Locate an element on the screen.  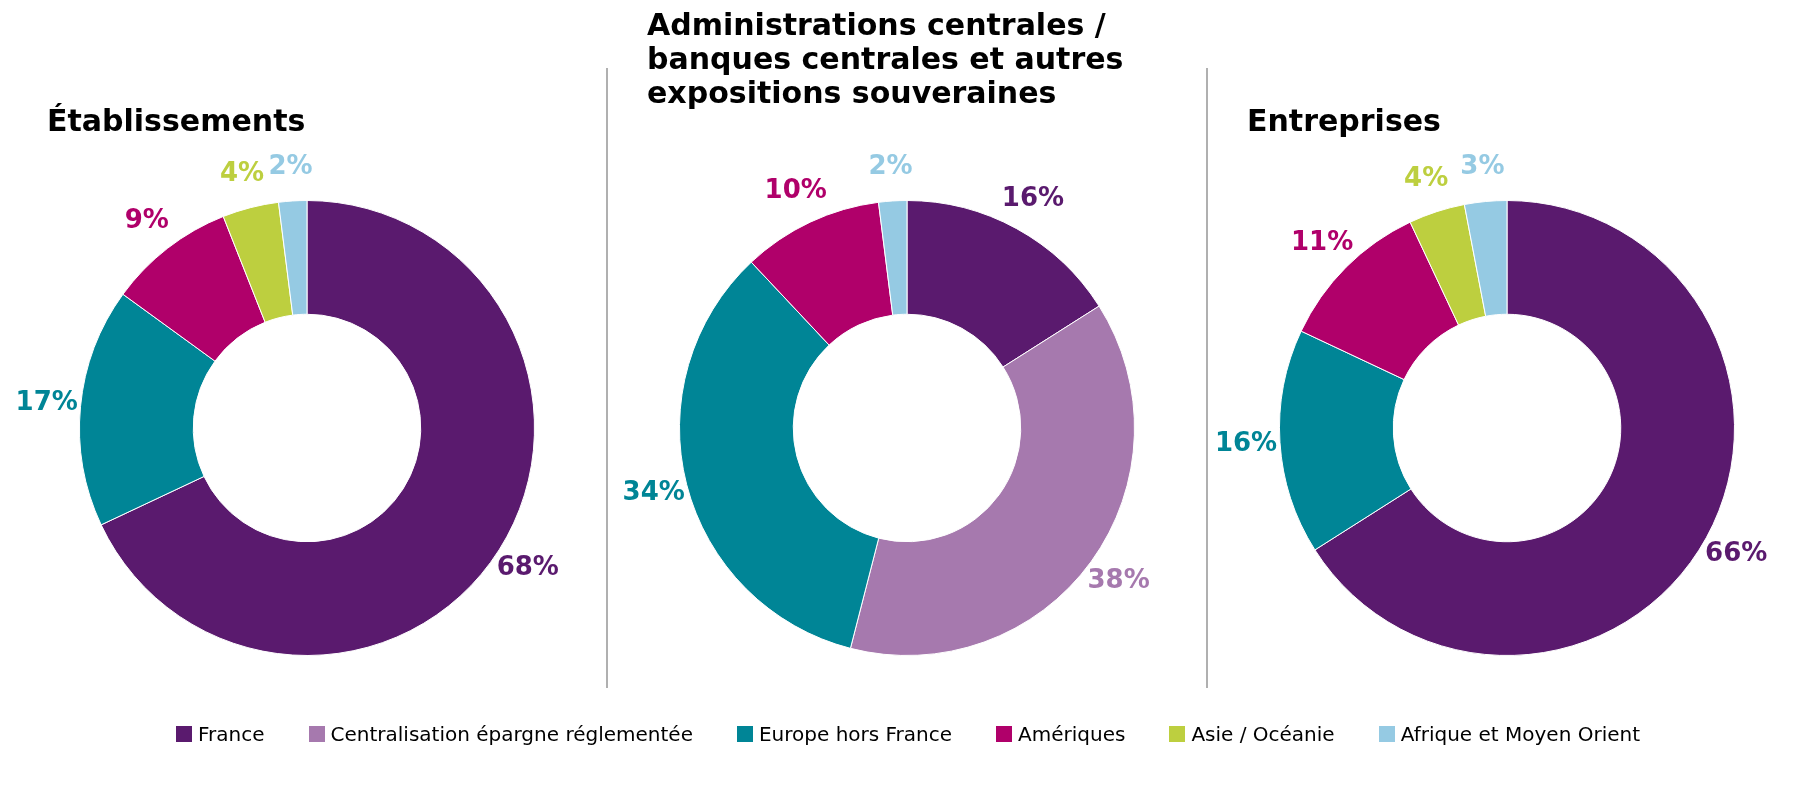
legend-label: Asie / Océanie is located at coordinates (1263, 734).